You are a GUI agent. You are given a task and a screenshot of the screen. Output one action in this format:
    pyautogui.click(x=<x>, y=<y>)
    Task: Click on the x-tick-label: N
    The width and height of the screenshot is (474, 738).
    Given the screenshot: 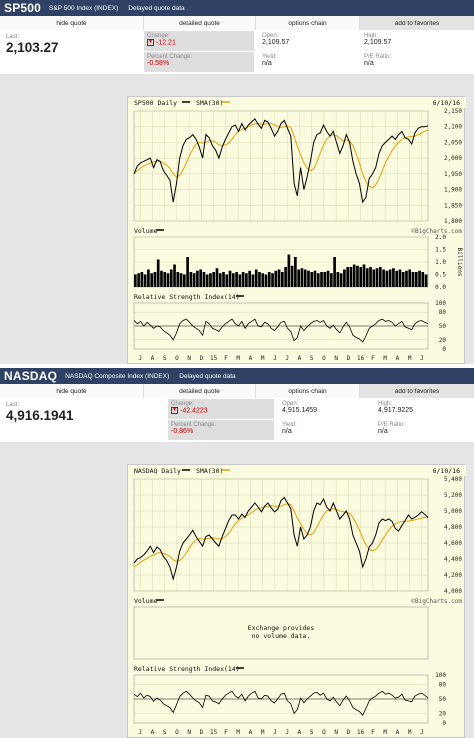 What is the action you would take?
    pyautogui.click(x=336, y=358)
    